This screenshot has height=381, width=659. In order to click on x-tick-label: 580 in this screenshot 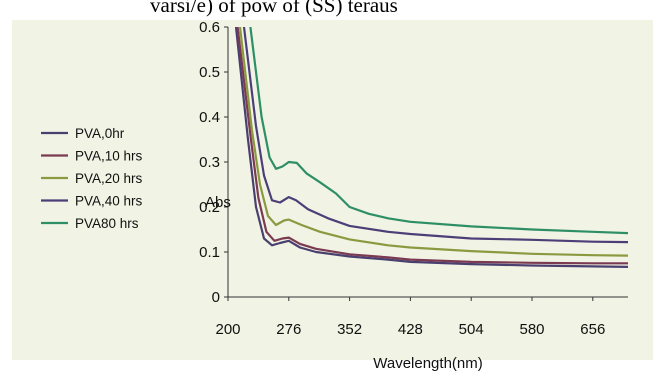, I will do `click(531, 329)`.